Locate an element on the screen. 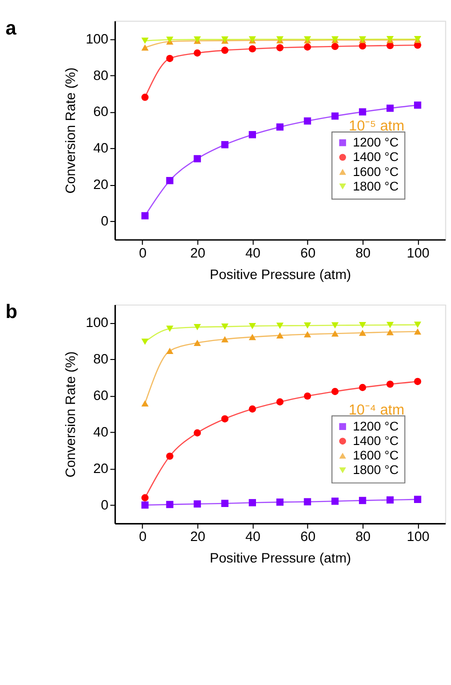  chart-title: a is located at coordinates (10, 28).